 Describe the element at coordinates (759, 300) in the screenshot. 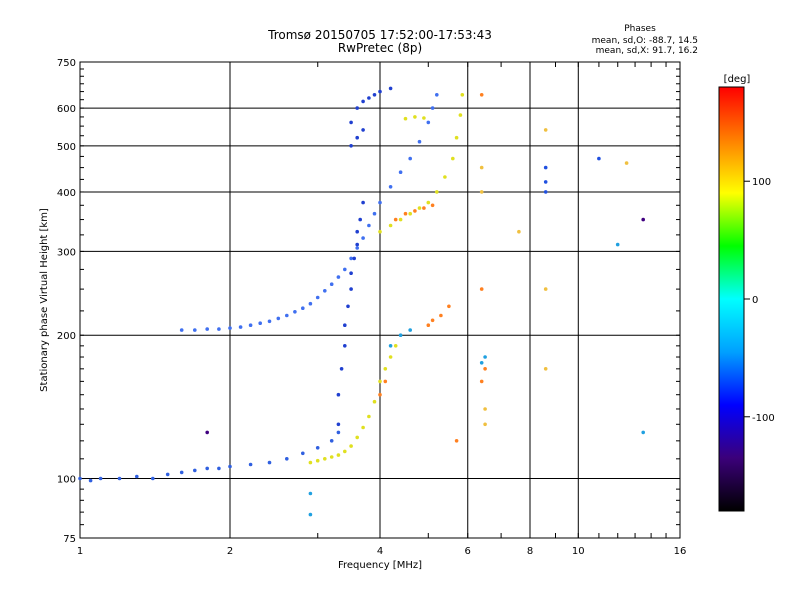

I see `colorbar-ticks: -100 0 100` at that location.